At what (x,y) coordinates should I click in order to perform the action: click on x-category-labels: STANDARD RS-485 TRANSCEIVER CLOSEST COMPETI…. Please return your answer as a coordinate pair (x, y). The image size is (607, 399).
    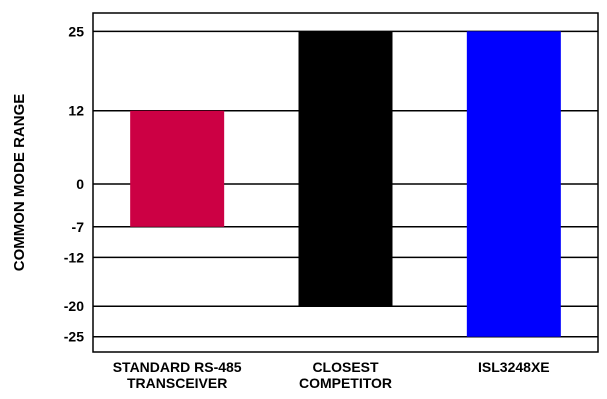
    Looking at the image, I should click on (331, 375).